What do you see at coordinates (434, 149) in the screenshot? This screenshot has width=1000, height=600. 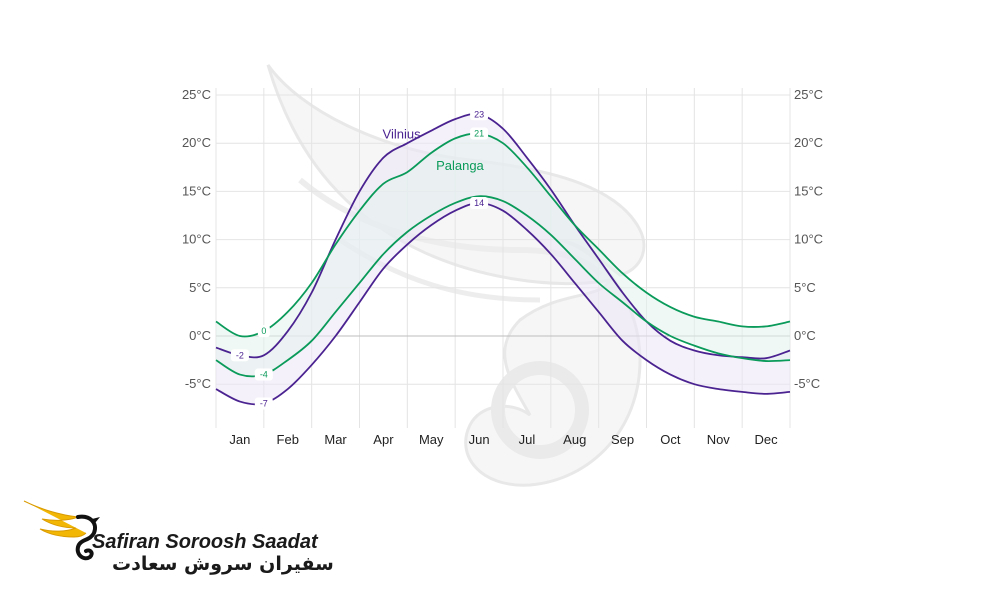 I see `series-labels: Vilnius Palanga` at bounding box center [434, 149].